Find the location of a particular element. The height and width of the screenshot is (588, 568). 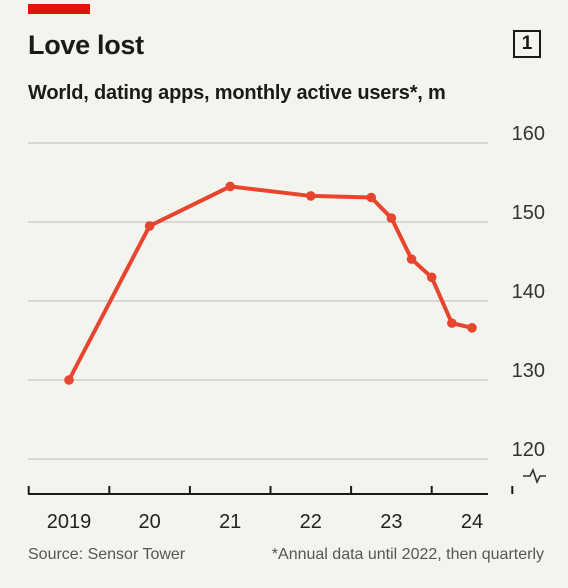

x-tick-label: 20 is located at coordinates (149, 522).